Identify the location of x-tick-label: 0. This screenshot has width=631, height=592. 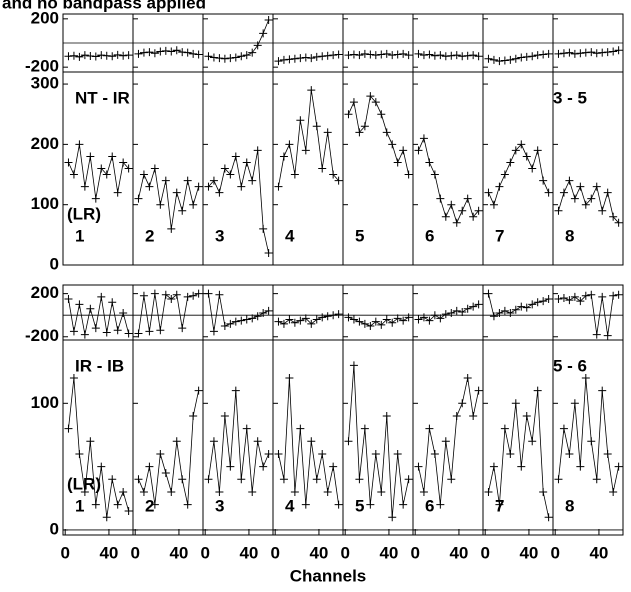
(554, 552).